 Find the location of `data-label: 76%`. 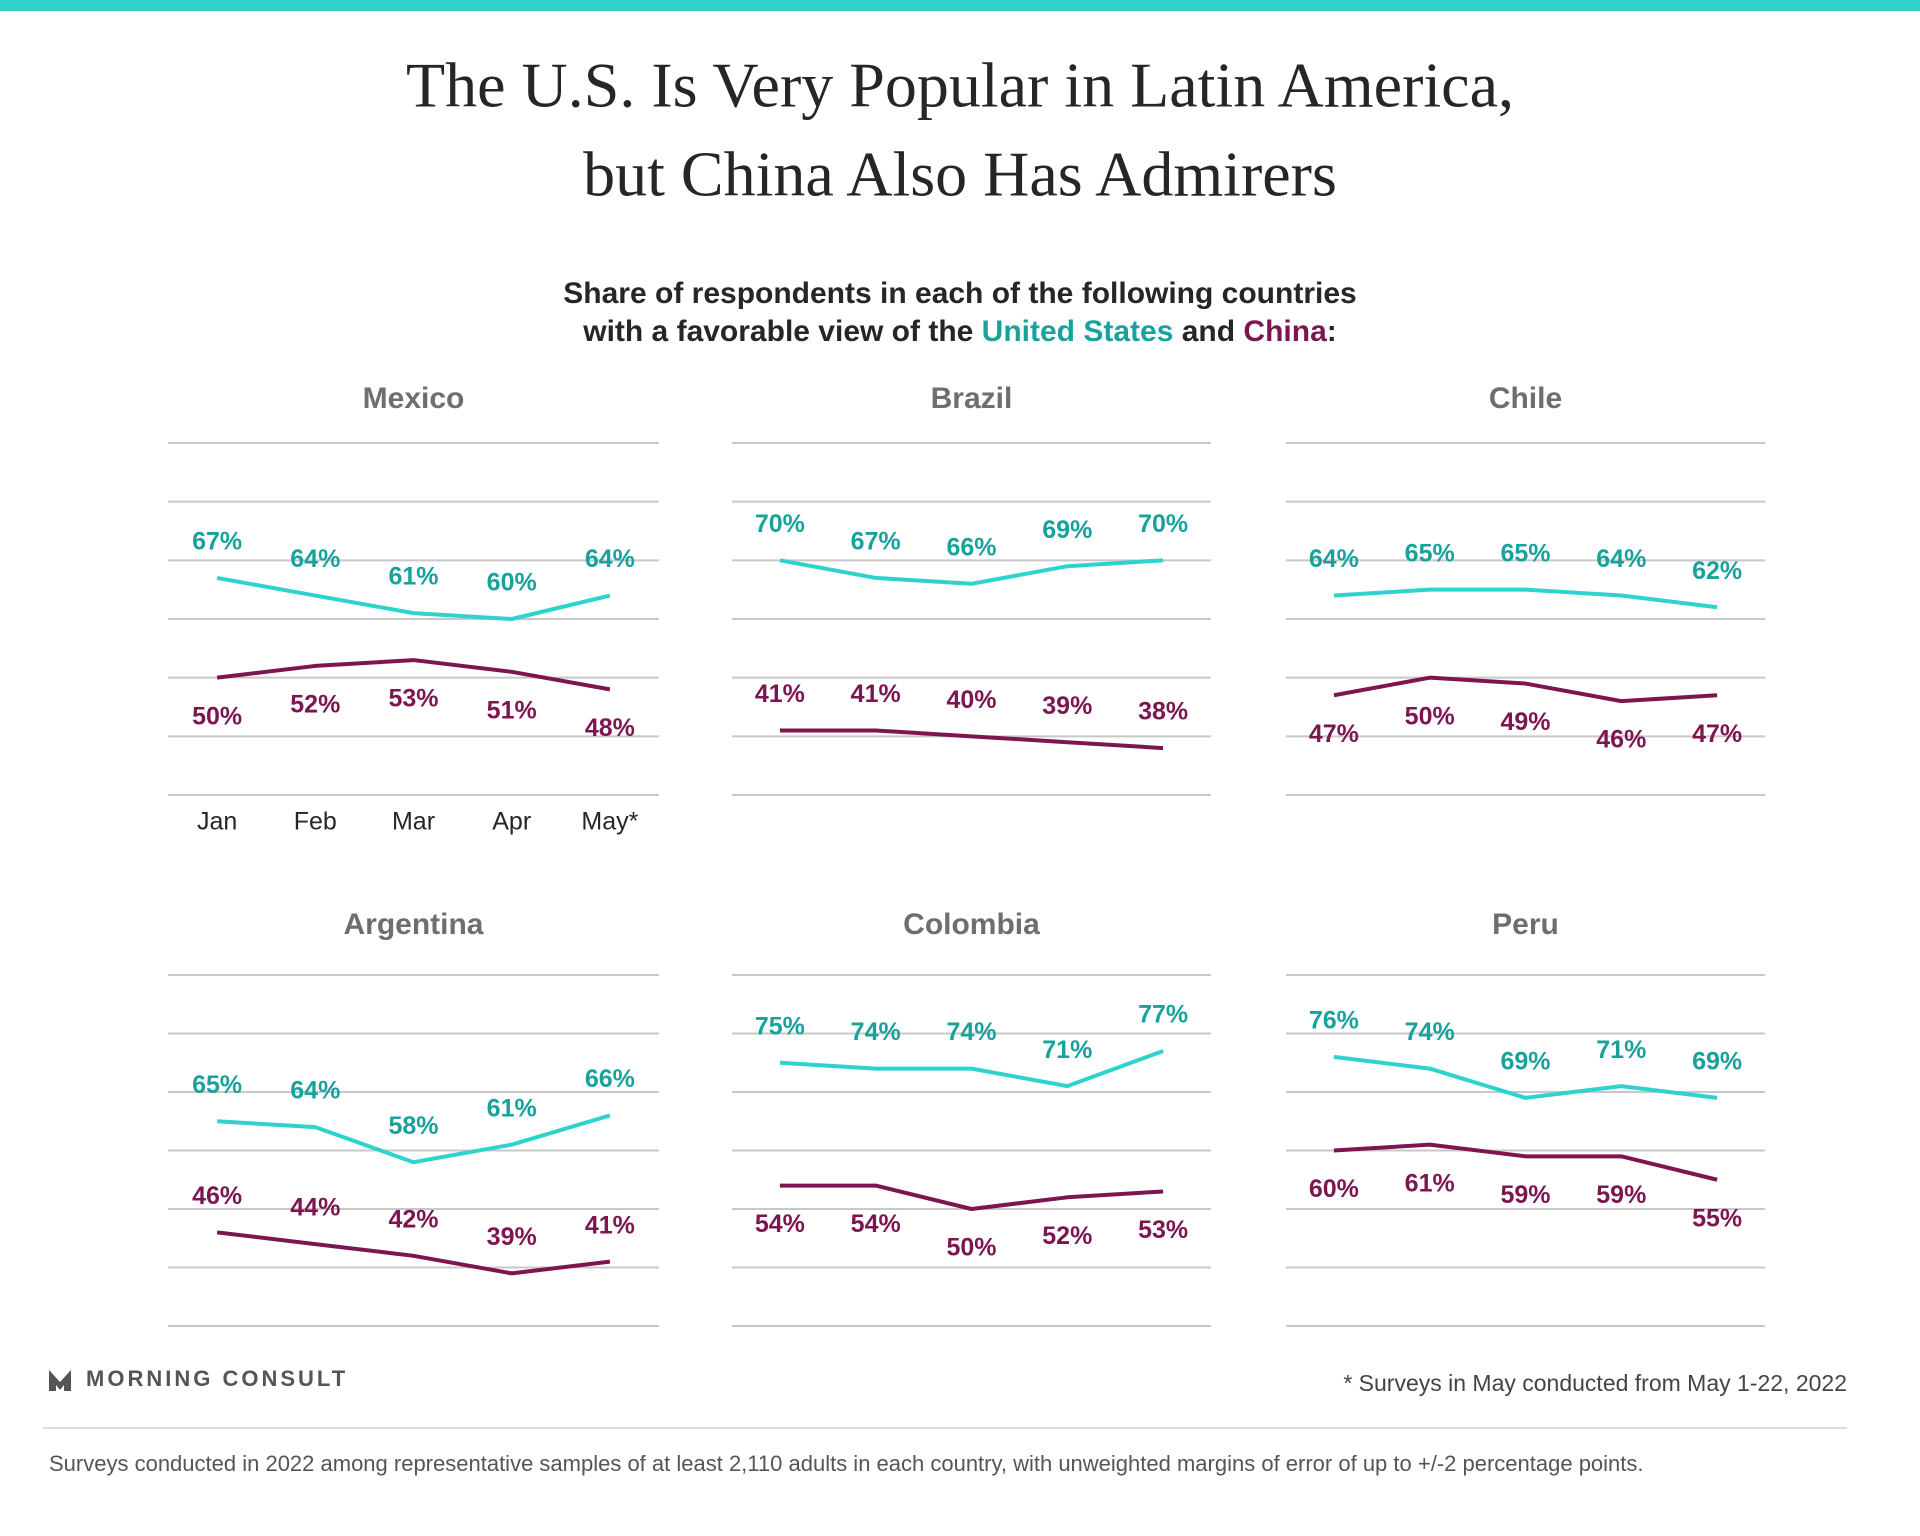

data-label: 76% is located at coordinates (1334, 1021).